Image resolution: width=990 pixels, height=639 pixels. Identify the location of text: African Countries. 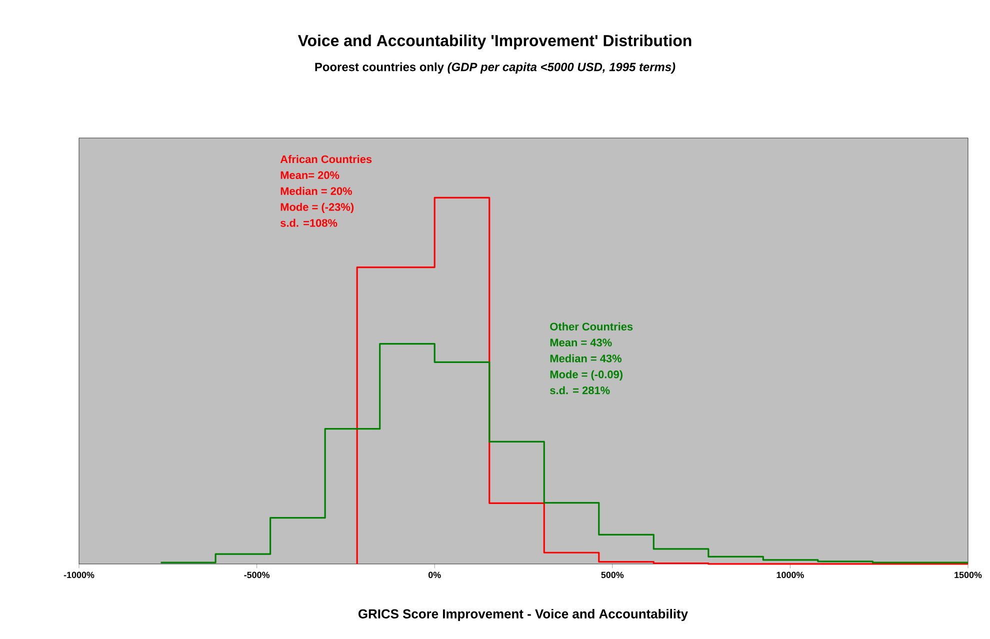
(326, 159).